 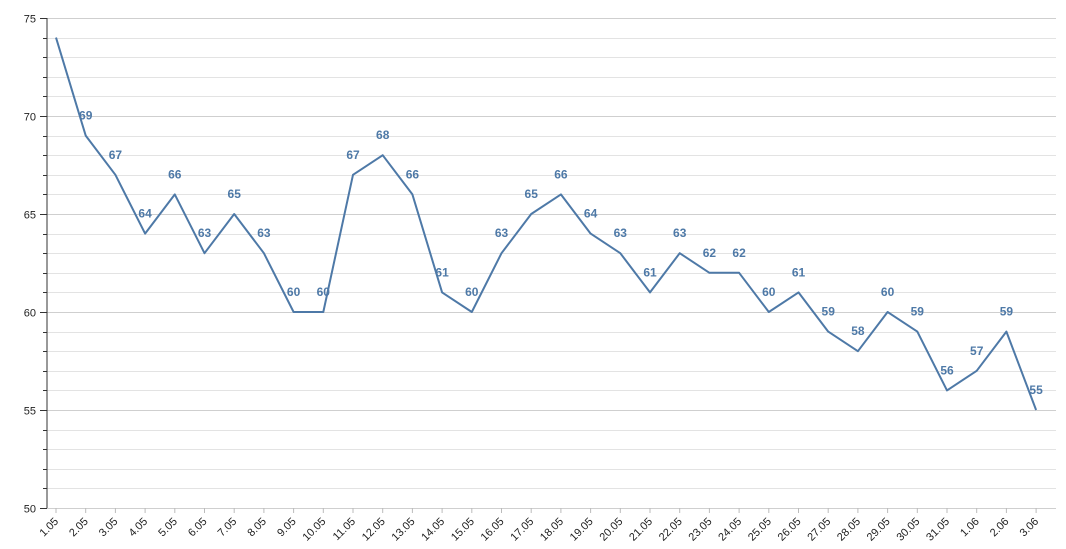 What do you see at coordinates (109, 528) in the screenshot?
I see `x-tick-label: 3.05` at bounding box center [109, 528].